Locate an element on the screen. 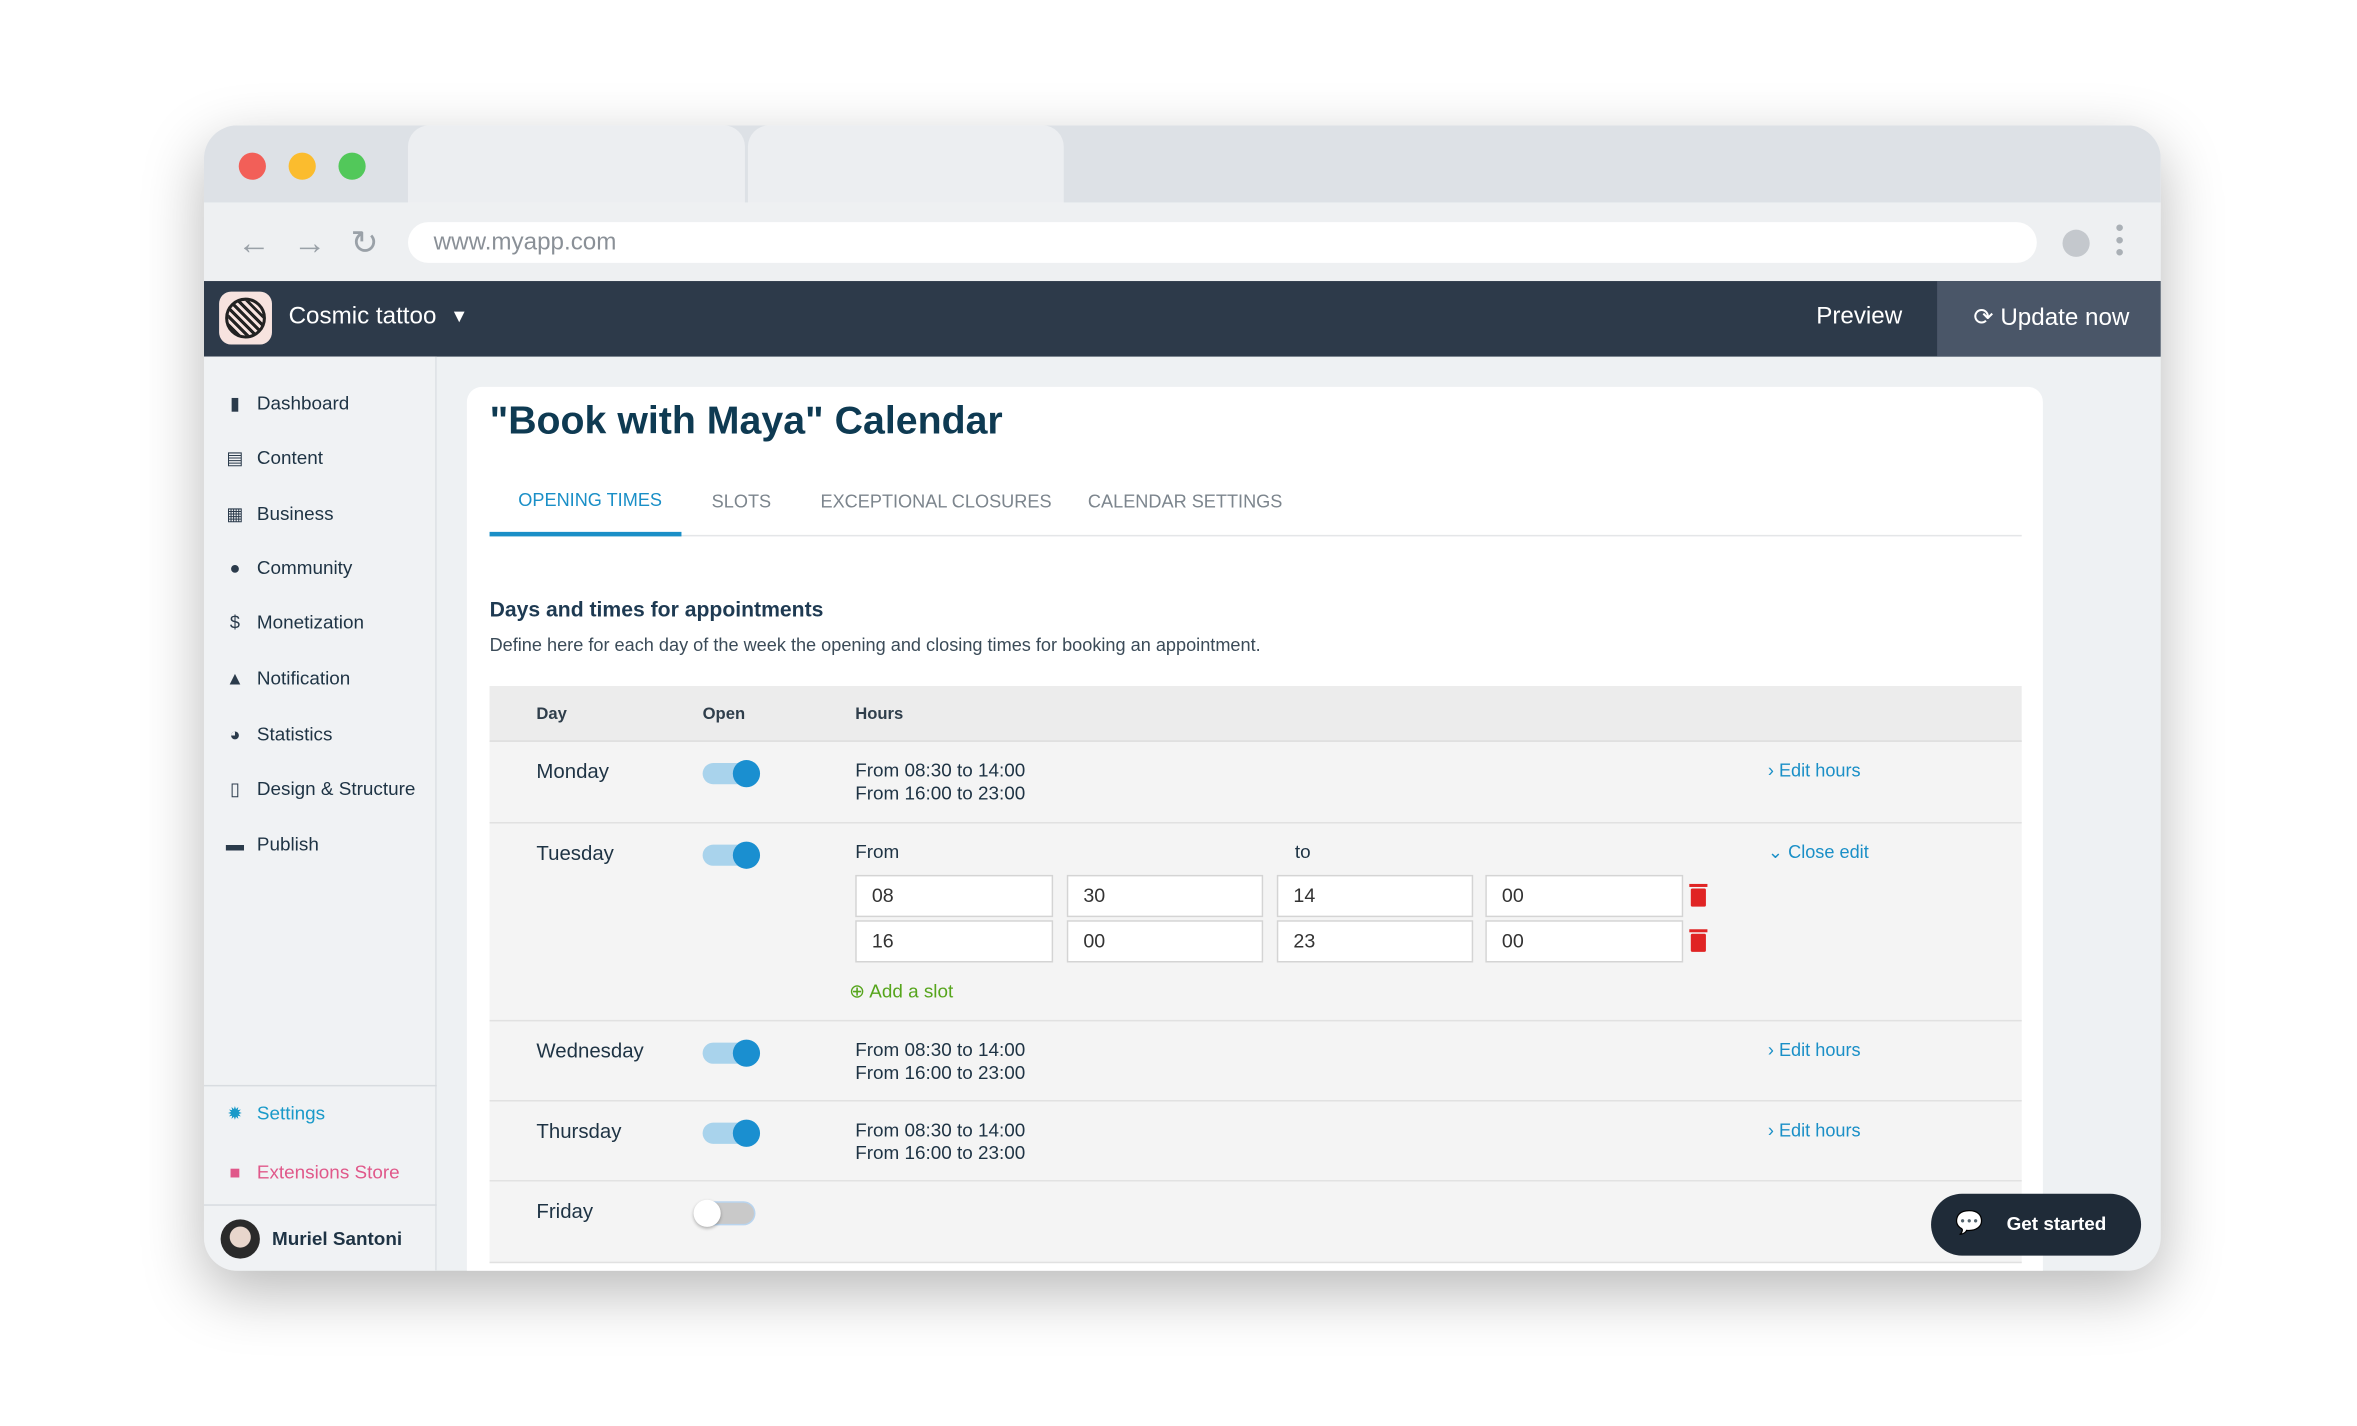  sidebar-item-publish: ▬ Publish is located at coordinates (272, 844).